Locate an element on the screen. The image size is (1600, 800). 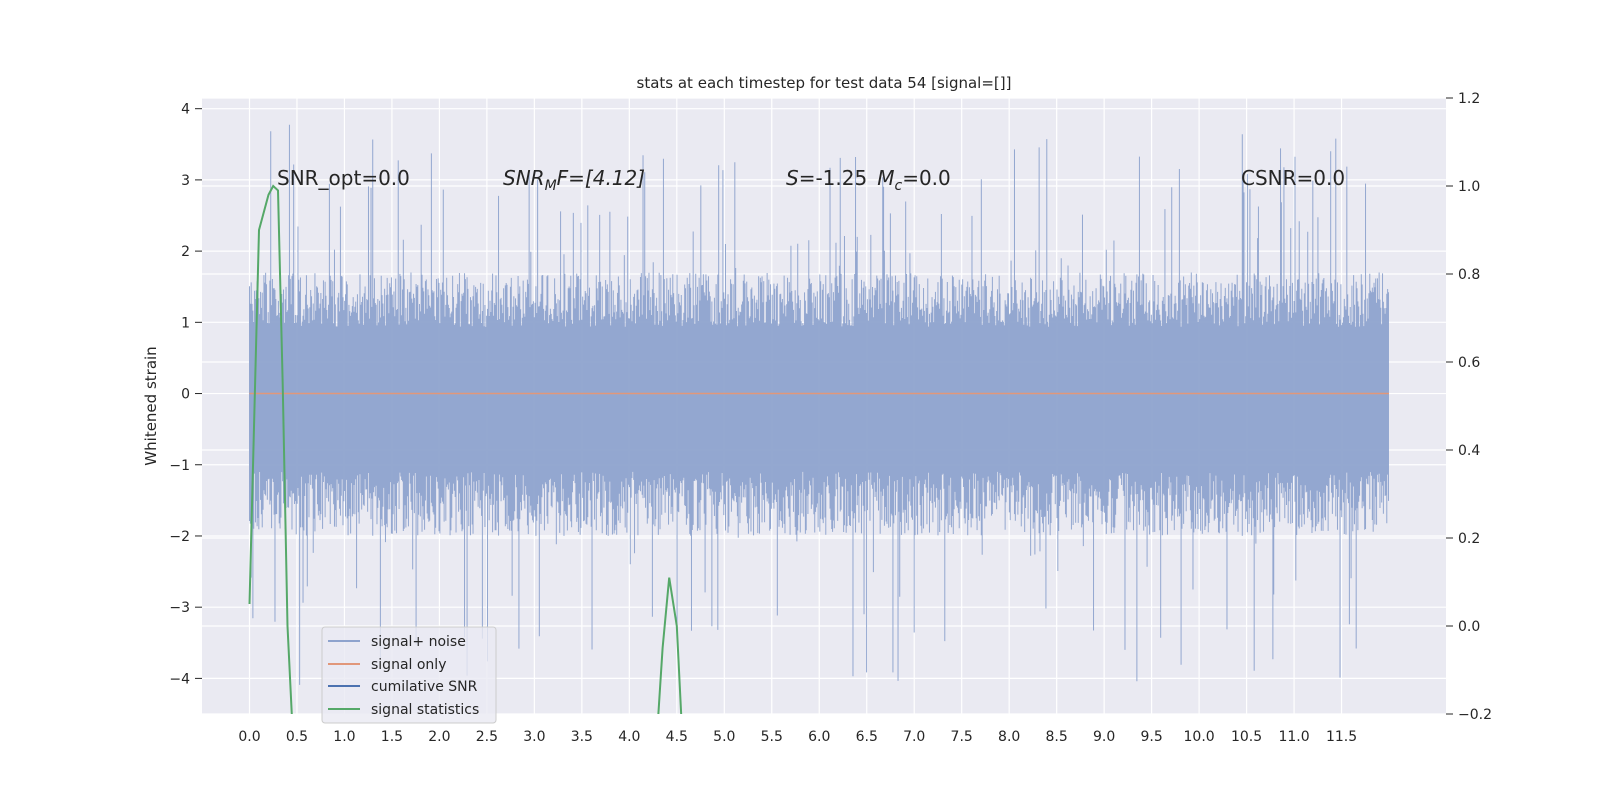
legend-label-signal-only: signal only is located at coordinates (408, 665).